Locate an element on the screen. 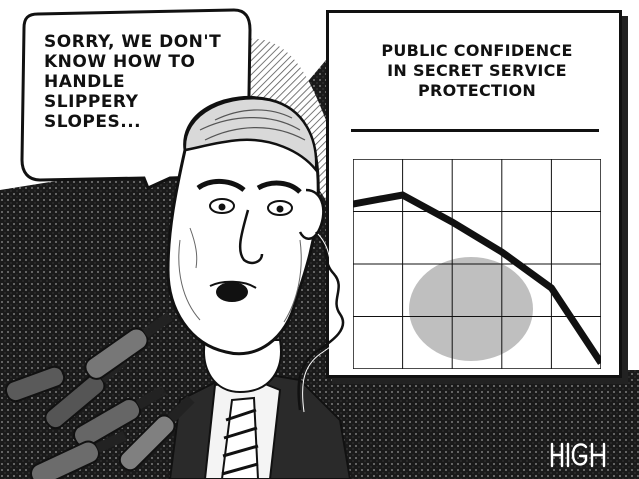  thumbprint-smudge is located at coordinates (471, 309).